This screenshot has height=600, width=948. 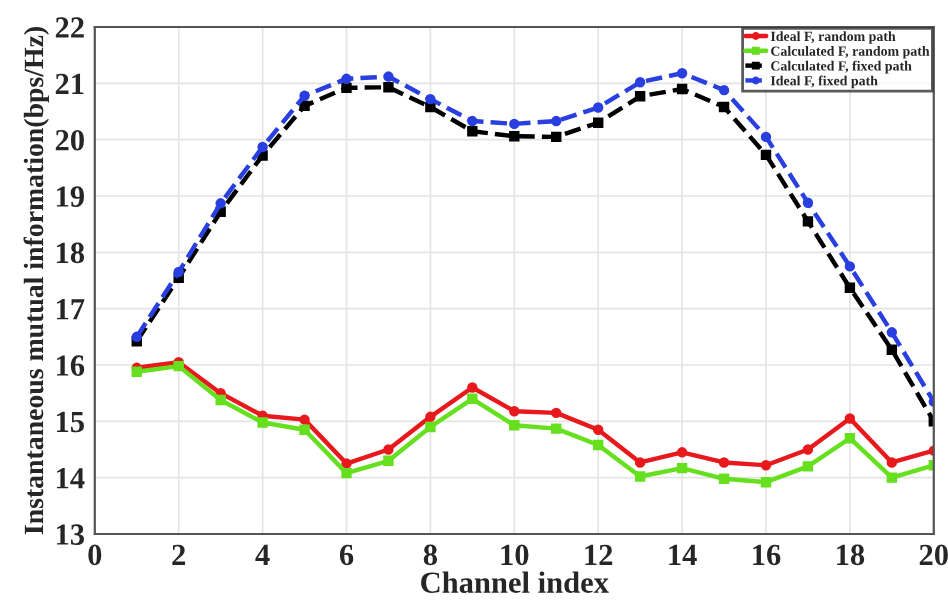 I want to click on y-tick-label: 21, so click(x=69, y=83).